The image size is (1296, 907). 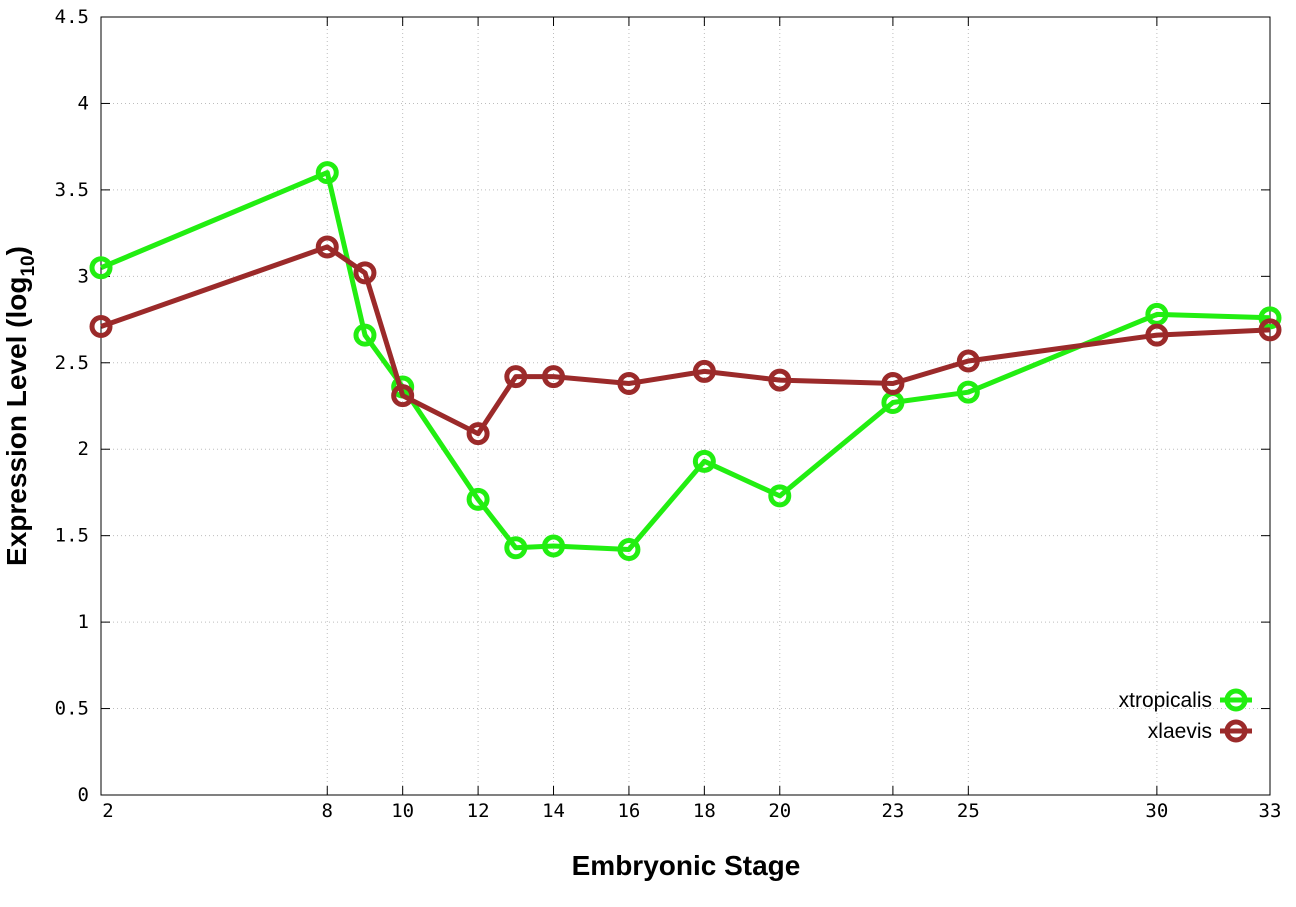 What do you see at coordinates (968, 811) in the screenshot?
I see `x-tick-label: 25` at bounding box center [968, 811].